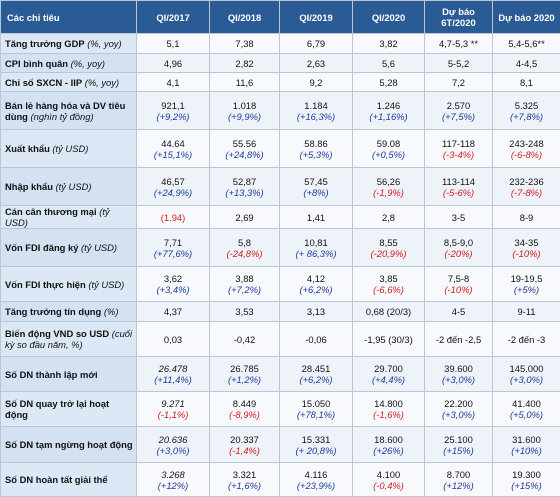 The image size is (560, 497). What do you see at coordinates (244, 242) in the screenshot?
I see `cell-value: 5,8` at bounding box center [244, 242].